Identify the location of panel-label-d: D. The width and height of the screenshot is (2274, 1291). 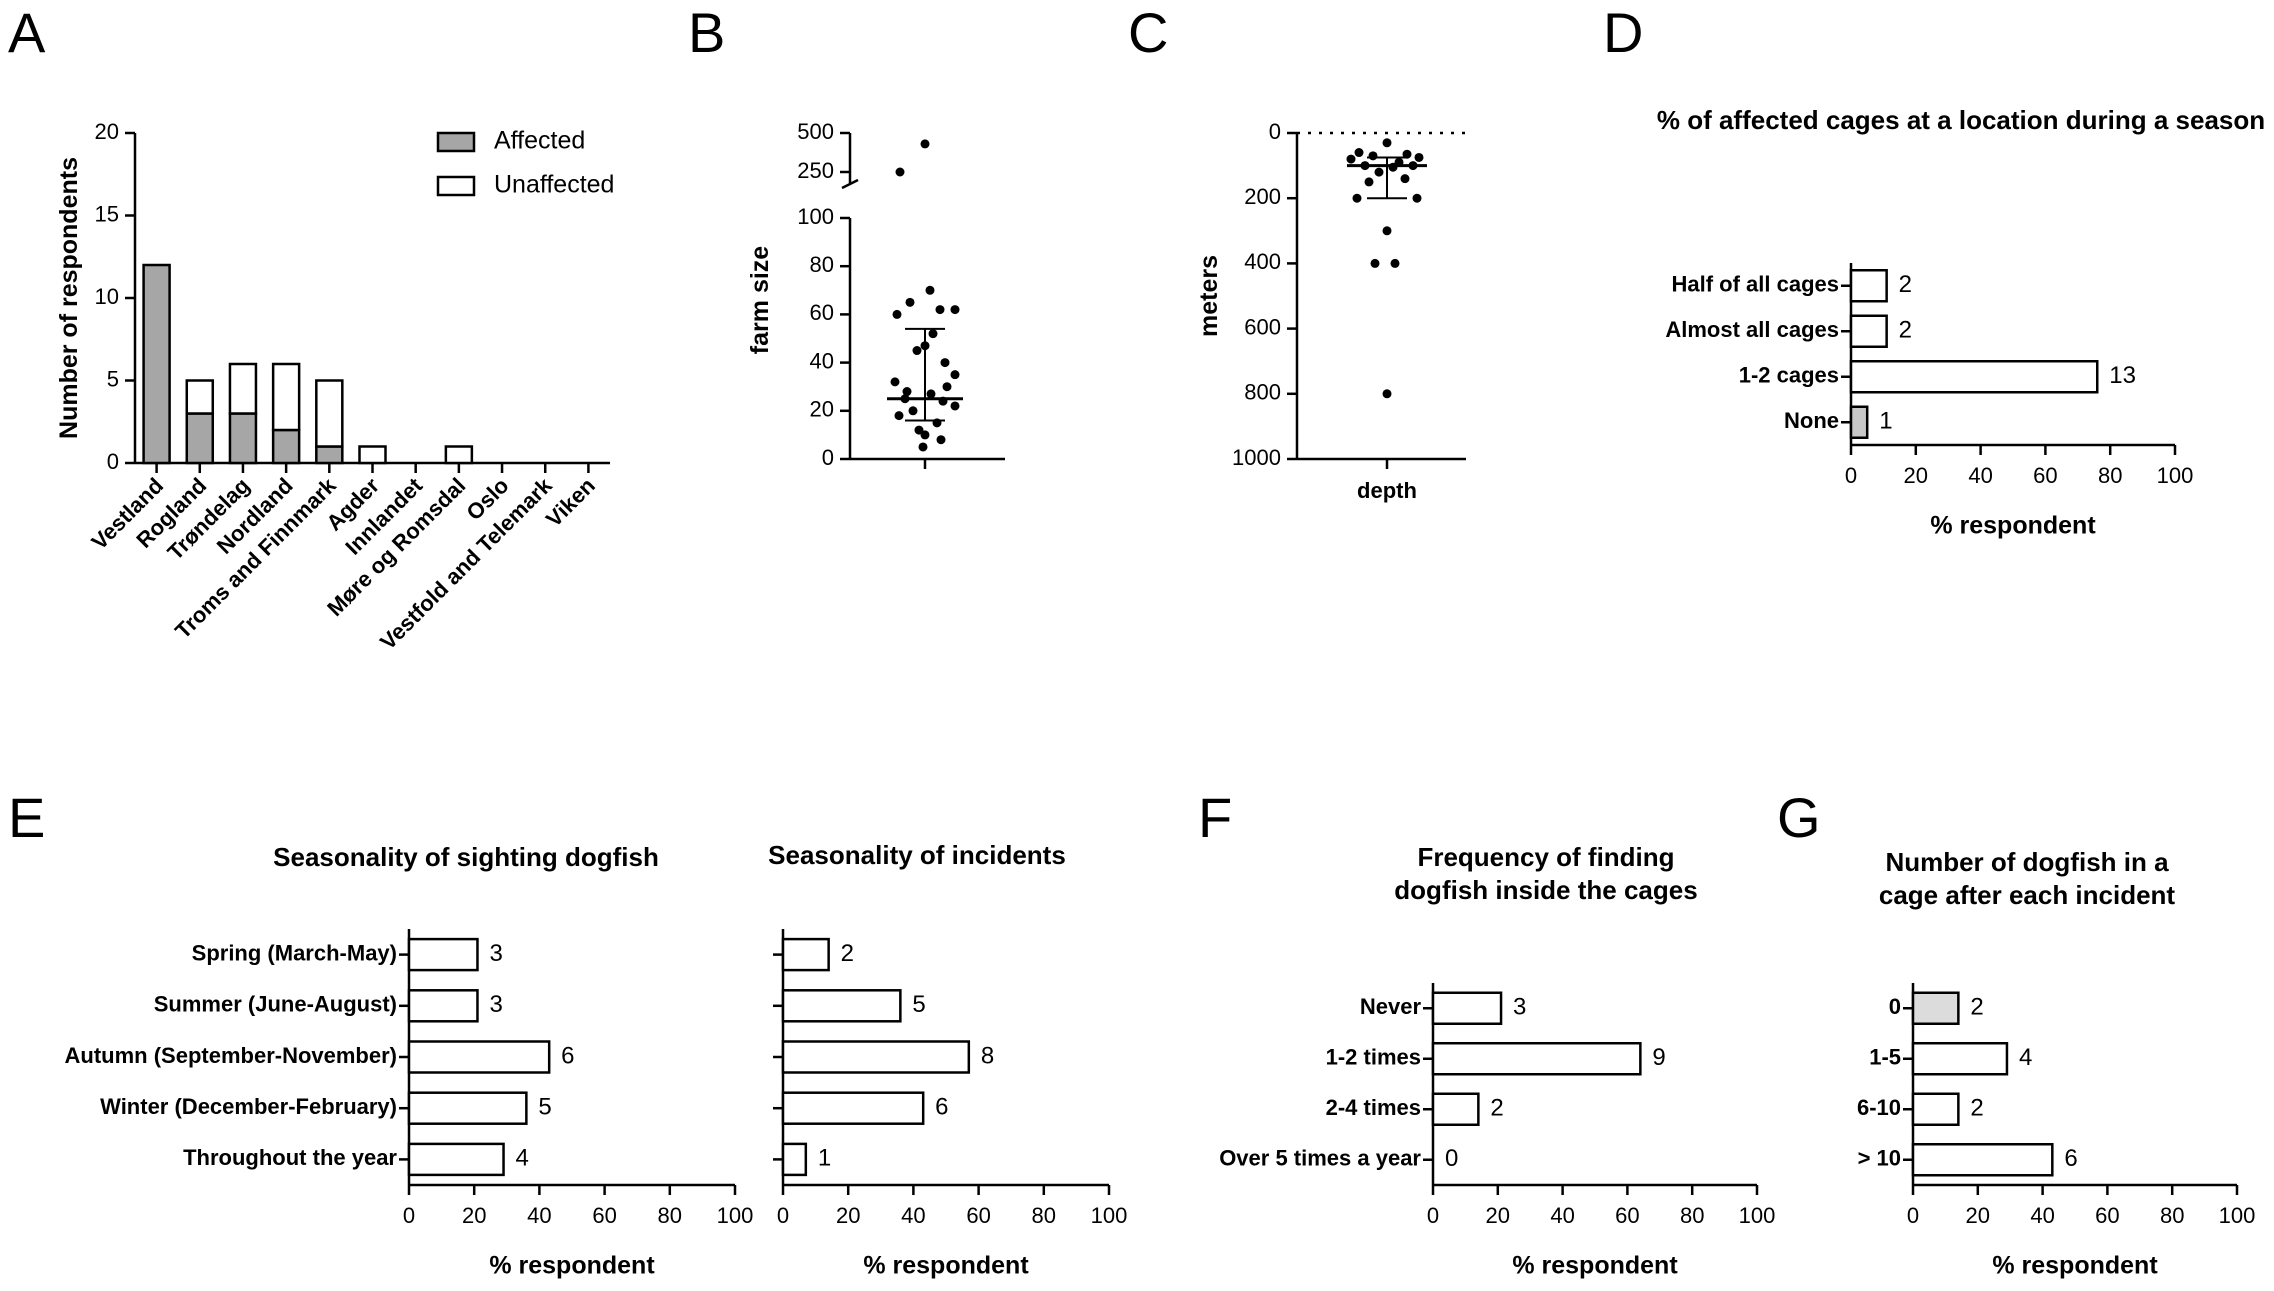
(1623, 32).